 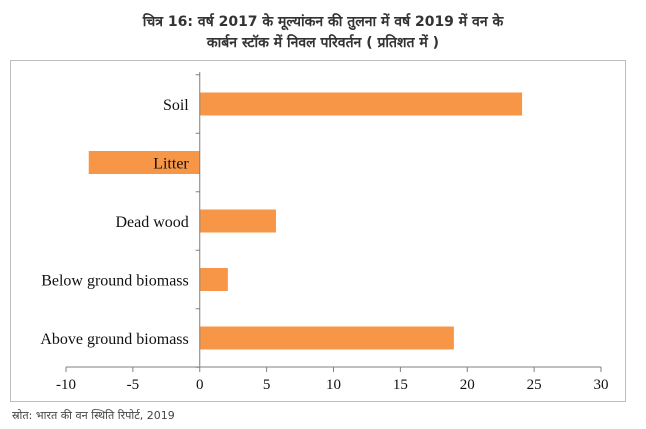 What do you see at coordinates (467, 385) in the screenshot?
I see `value-tick-label: 20` at bounding box center [467, 385].